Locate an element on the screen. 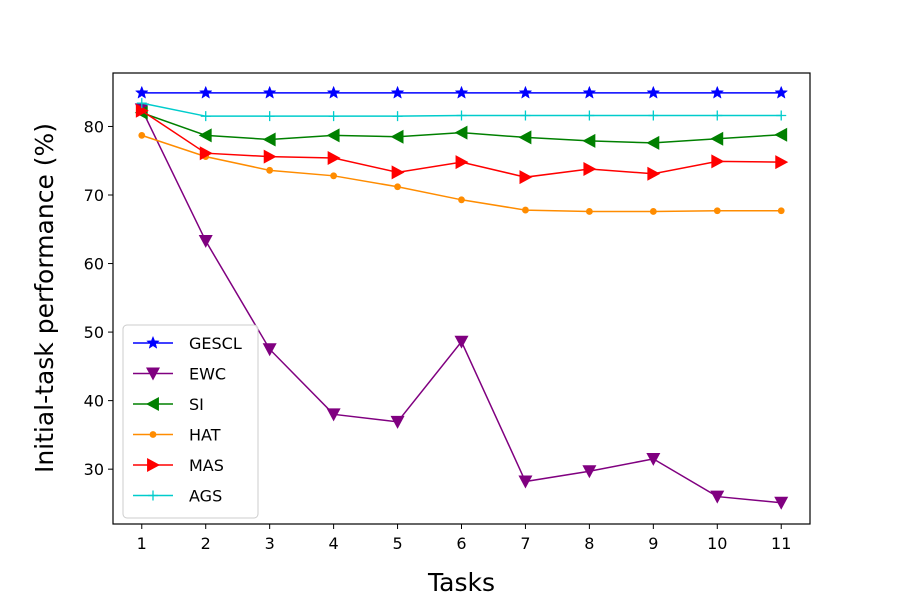 The image size is (900, 600). legend-item-gescl: GESCL is located at coordinates (187, 343).